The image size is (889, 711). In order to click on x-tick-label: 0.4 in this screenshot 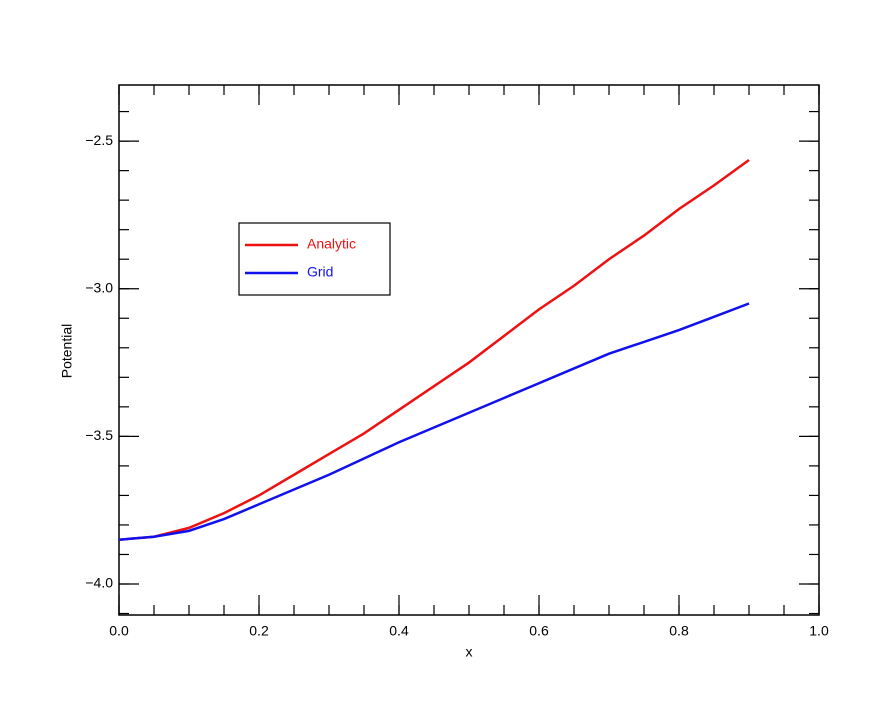, I will do `click(399, 631)`.